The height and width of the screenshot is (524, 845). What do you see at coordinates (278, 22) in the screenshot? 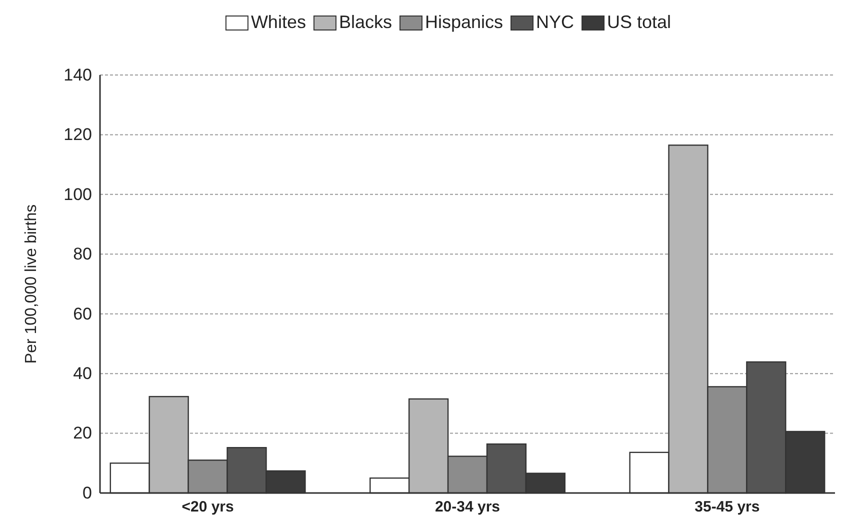
I see `legend-label: Whites` at bounding box center [278, 22].